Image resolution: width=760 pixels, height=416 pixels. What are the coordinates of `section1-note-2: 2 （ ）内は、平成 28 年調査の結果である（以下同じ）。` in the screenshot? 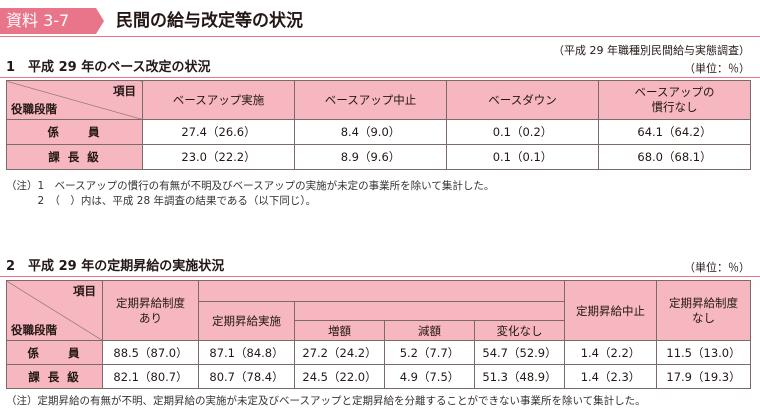 It's located at (161, 201).